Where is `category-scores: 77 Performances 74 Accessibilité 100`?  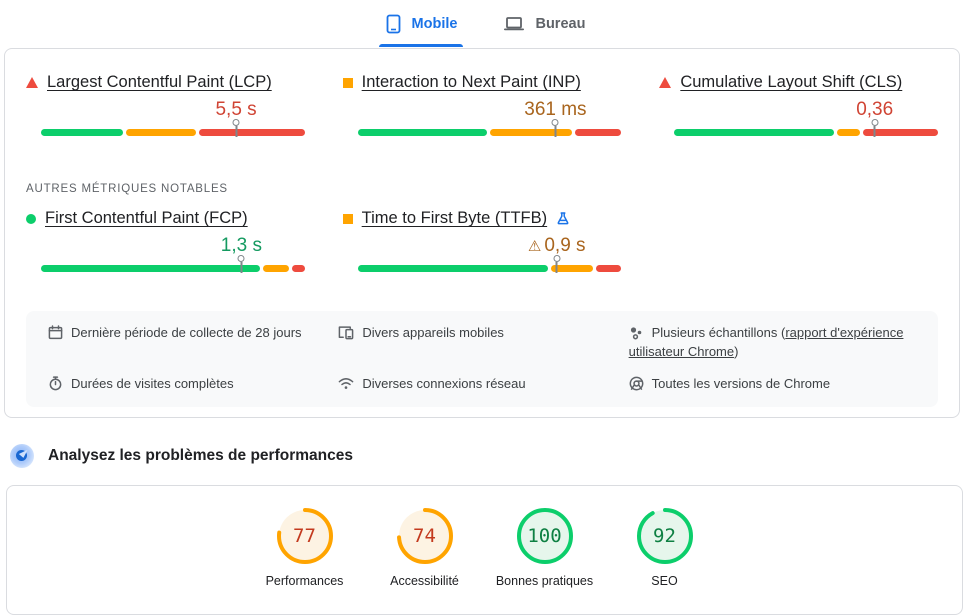
category-scores: 77 Performances 74 Accessibilité 100 is located at coordinates (484, 547).